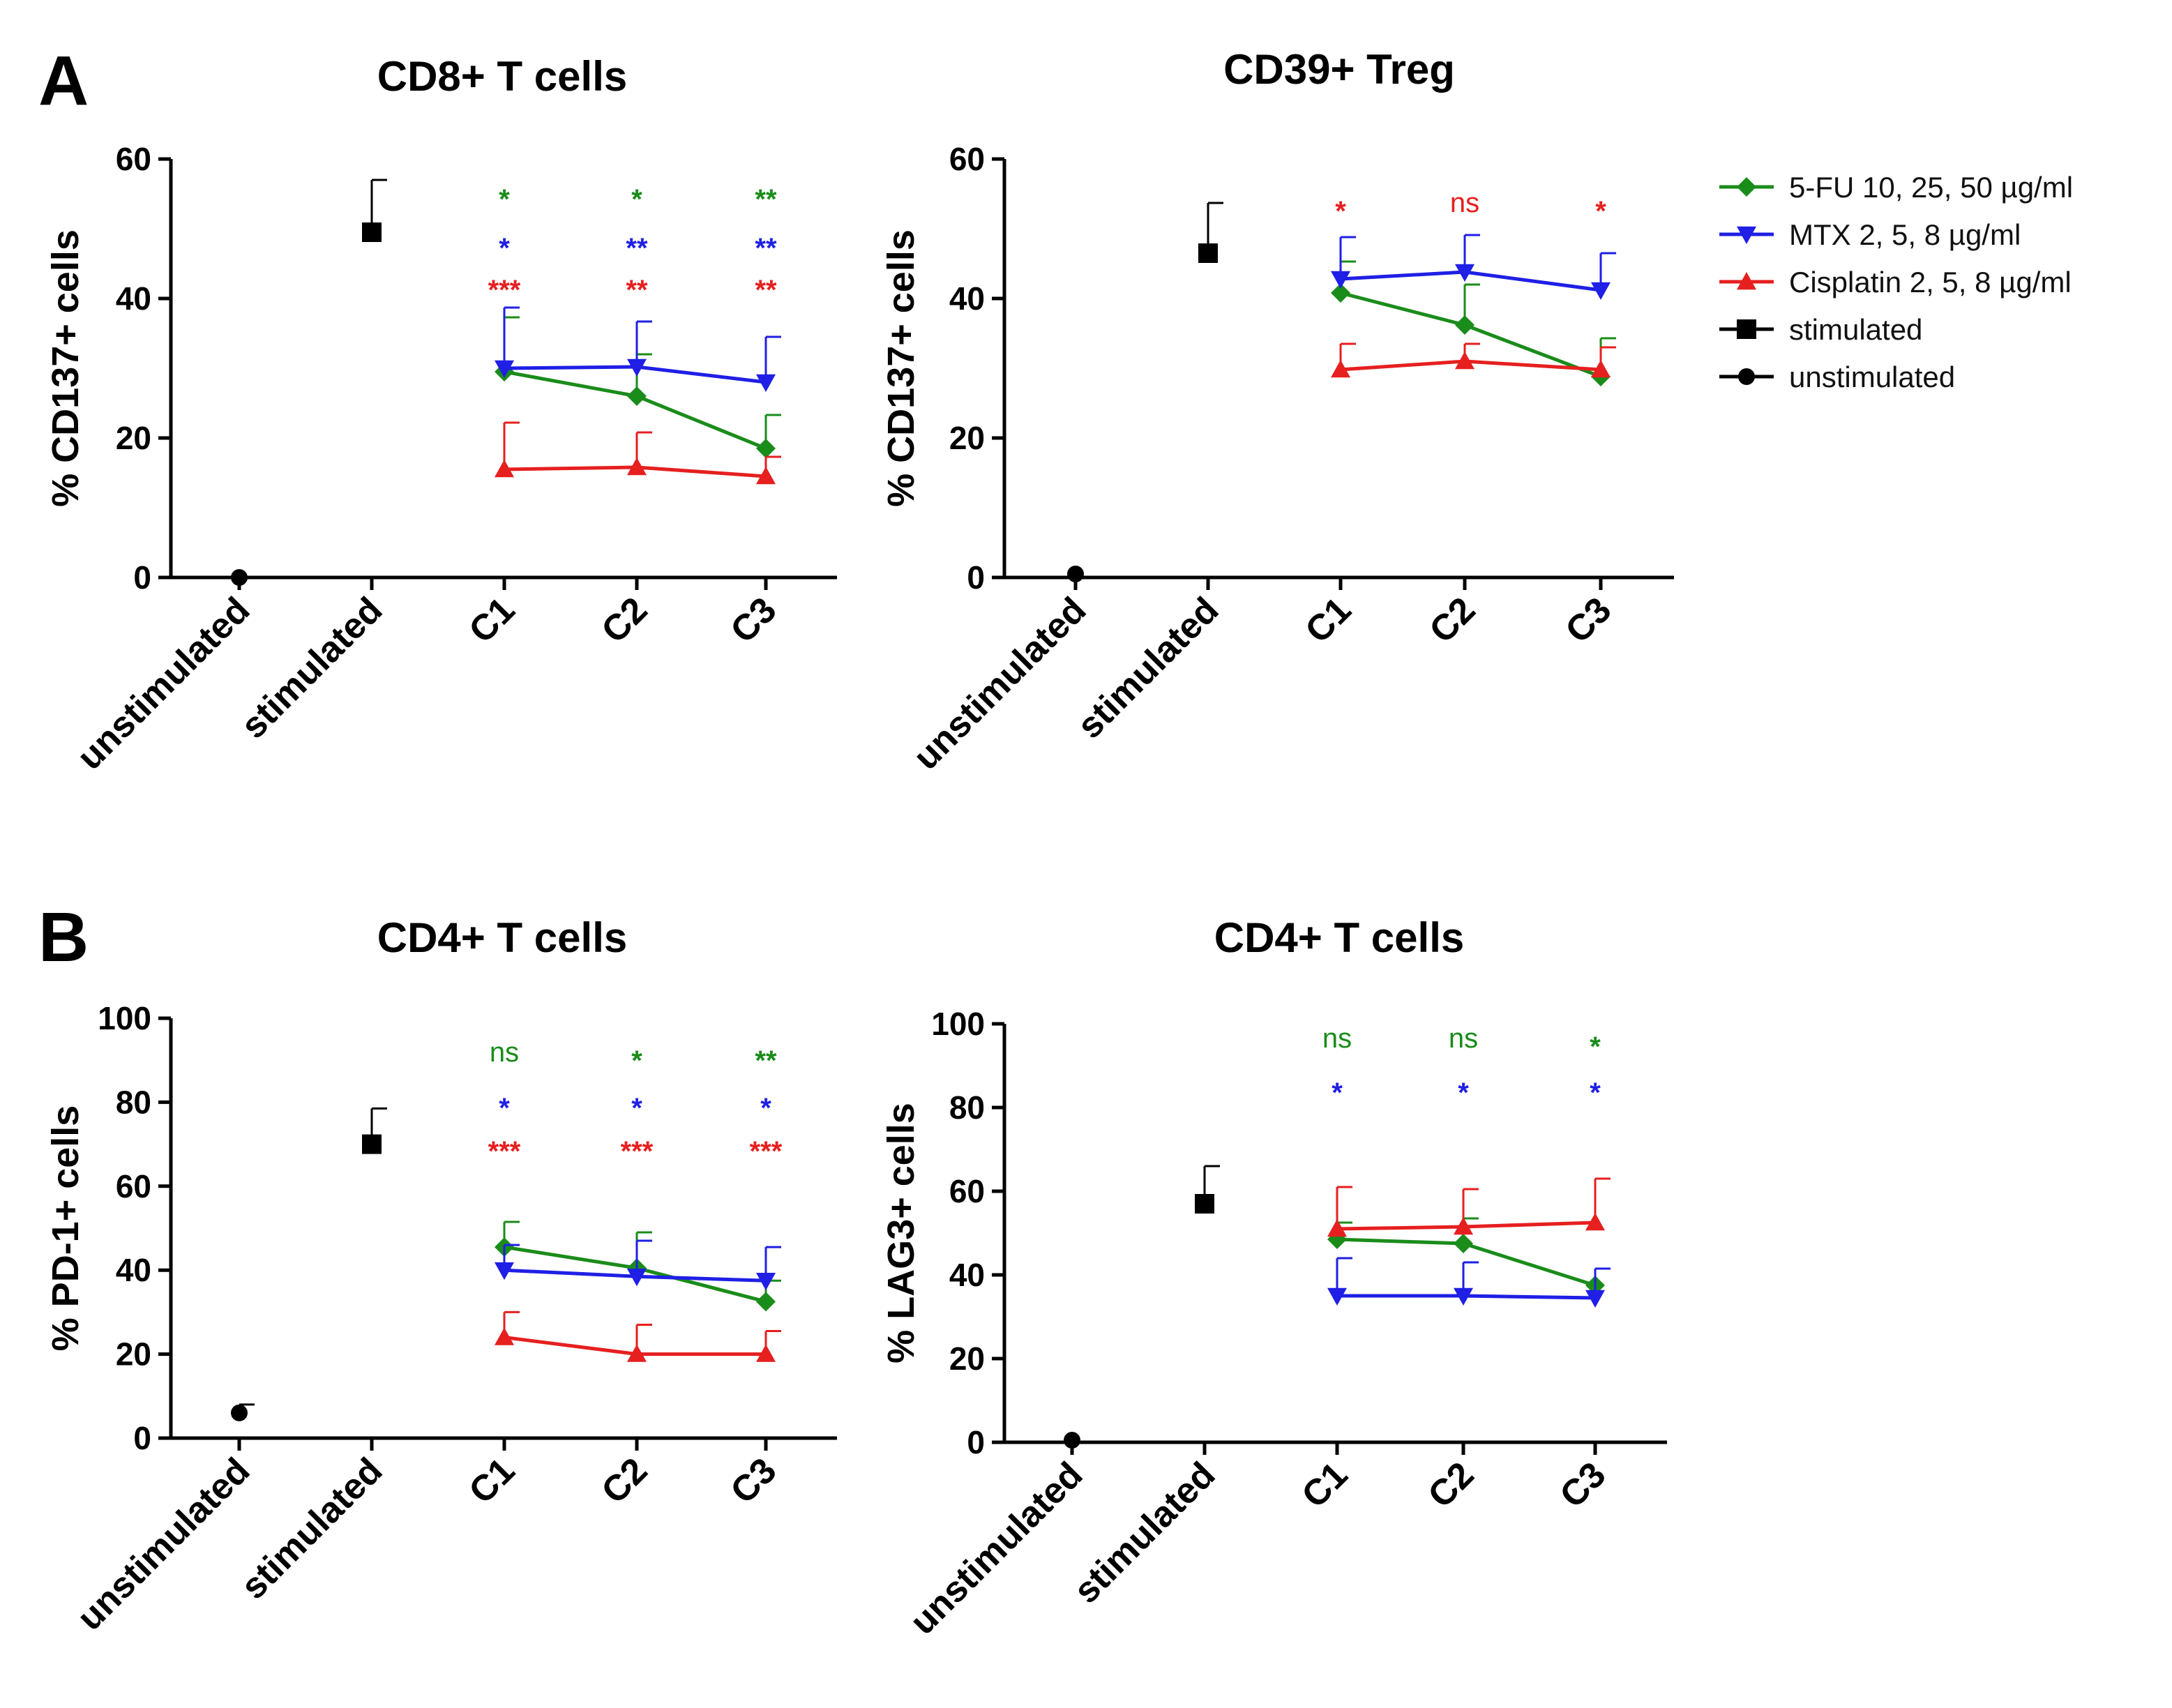 This screenshot has height=1708, width=2172. I want to click on legend-entry-mtx: MTX 2, 5, 8 µg/ml, so click(1870, 234).